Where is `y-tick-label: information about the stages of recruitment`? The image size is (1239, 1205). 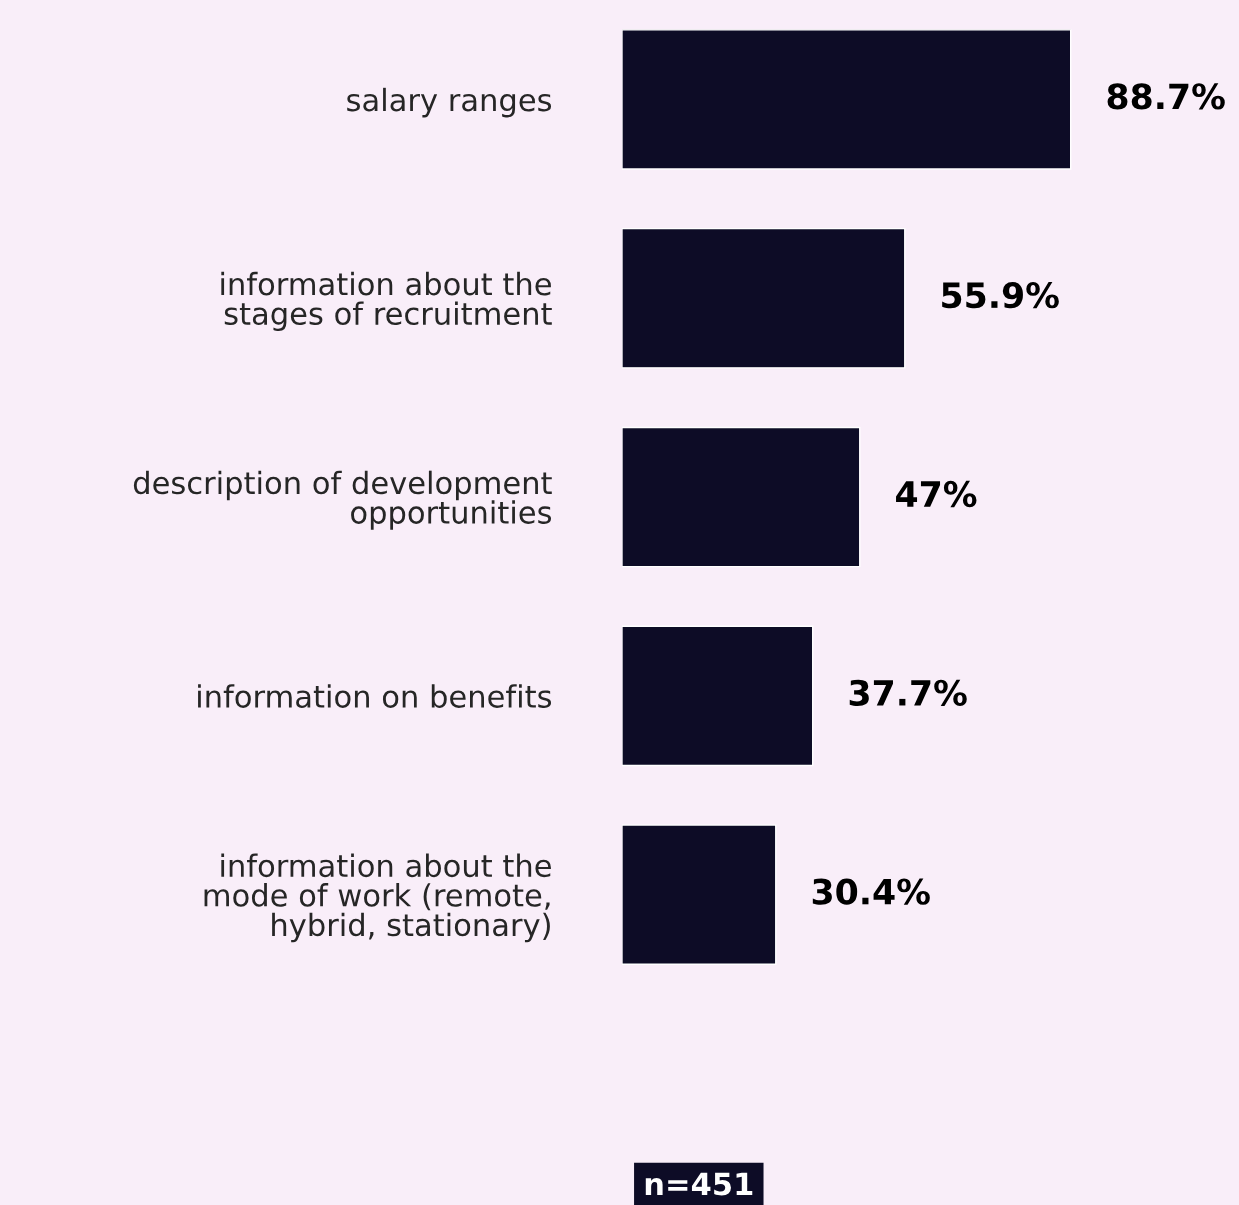 y-tick-label: information about the stages of recruitment is located at coordinates (386, 301).